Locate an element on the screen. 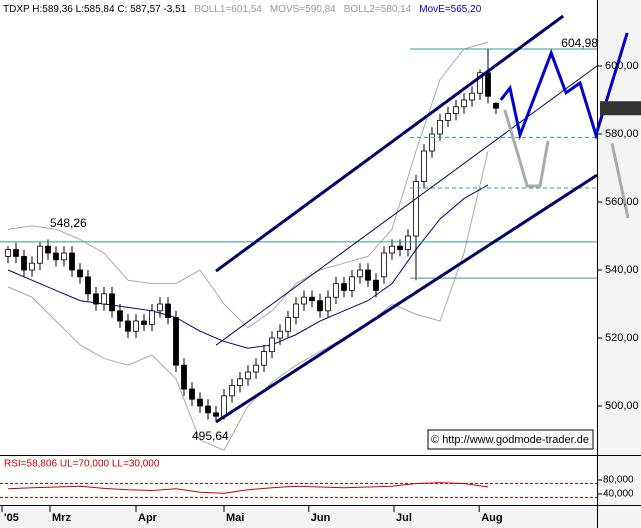 This screenshot has width=641, height=528. date-panel is located at coordinates (320, 517).